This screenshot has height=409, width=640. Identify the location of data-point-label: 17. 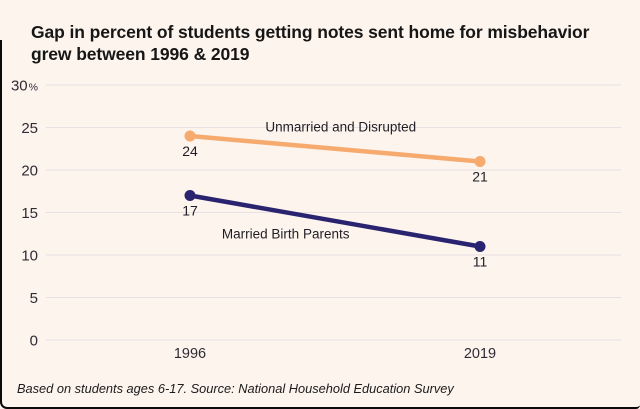
(190, 211).